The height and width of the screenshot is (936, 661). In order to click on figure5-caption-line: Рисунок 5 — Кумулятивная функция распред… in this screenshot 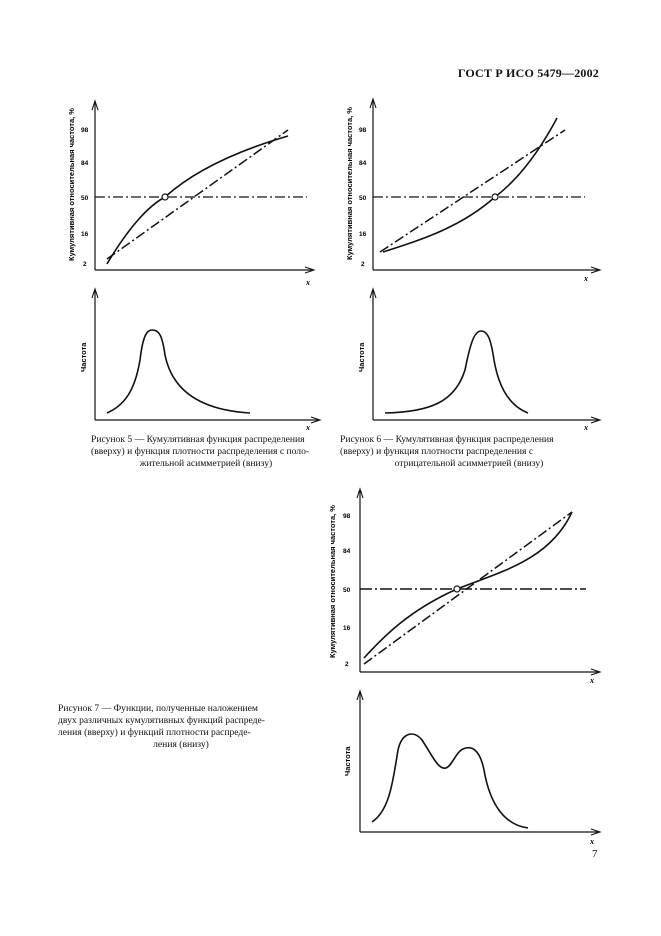, I will do `click(198, 439)`.